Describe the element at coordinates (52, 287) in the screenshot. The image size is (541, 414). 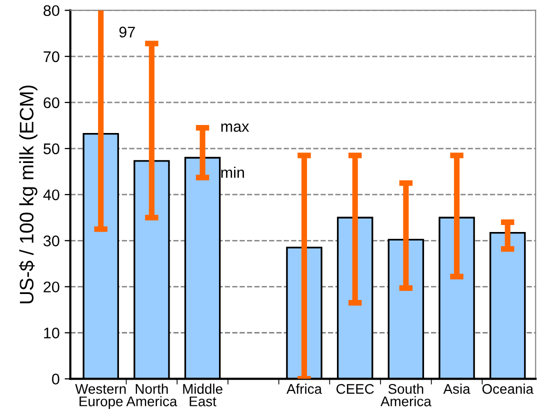
I see `y-tick-label: 20` at that location.